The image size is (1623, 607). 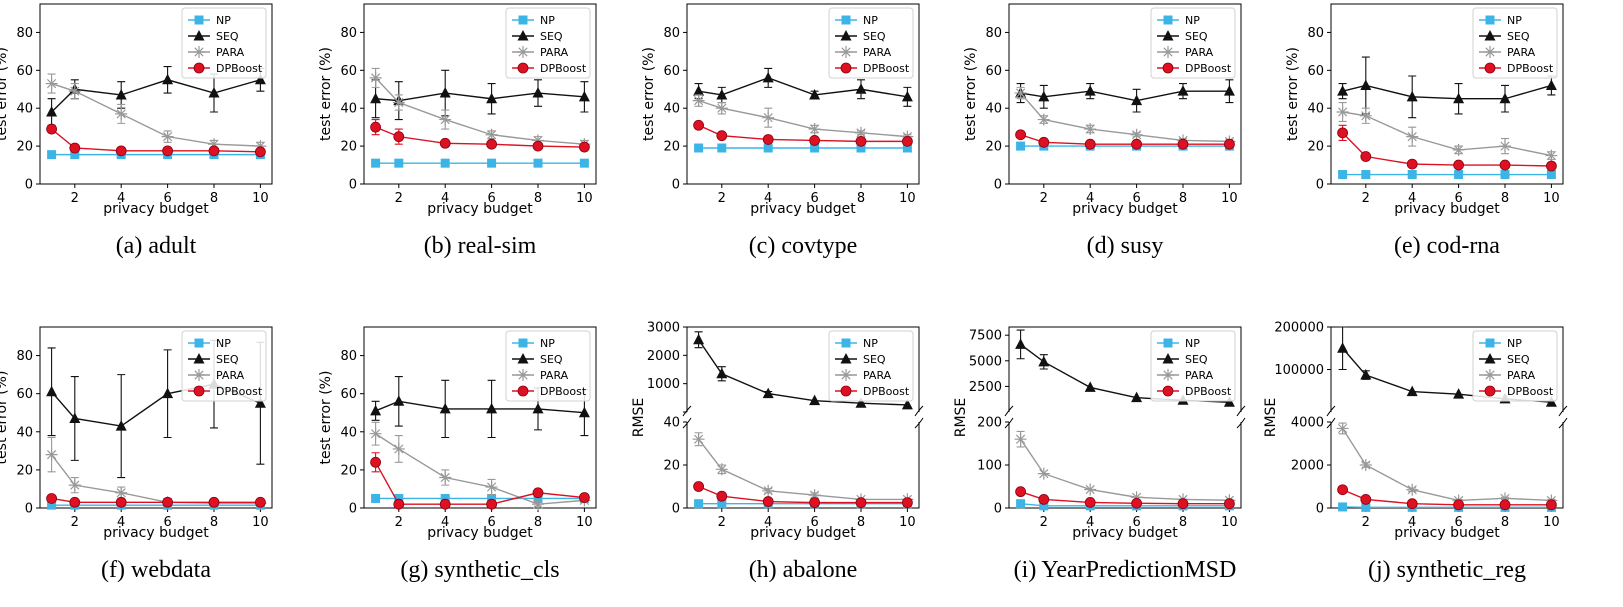 I want to click on y-axis-label: test error (%), so click(x=5, y=94).